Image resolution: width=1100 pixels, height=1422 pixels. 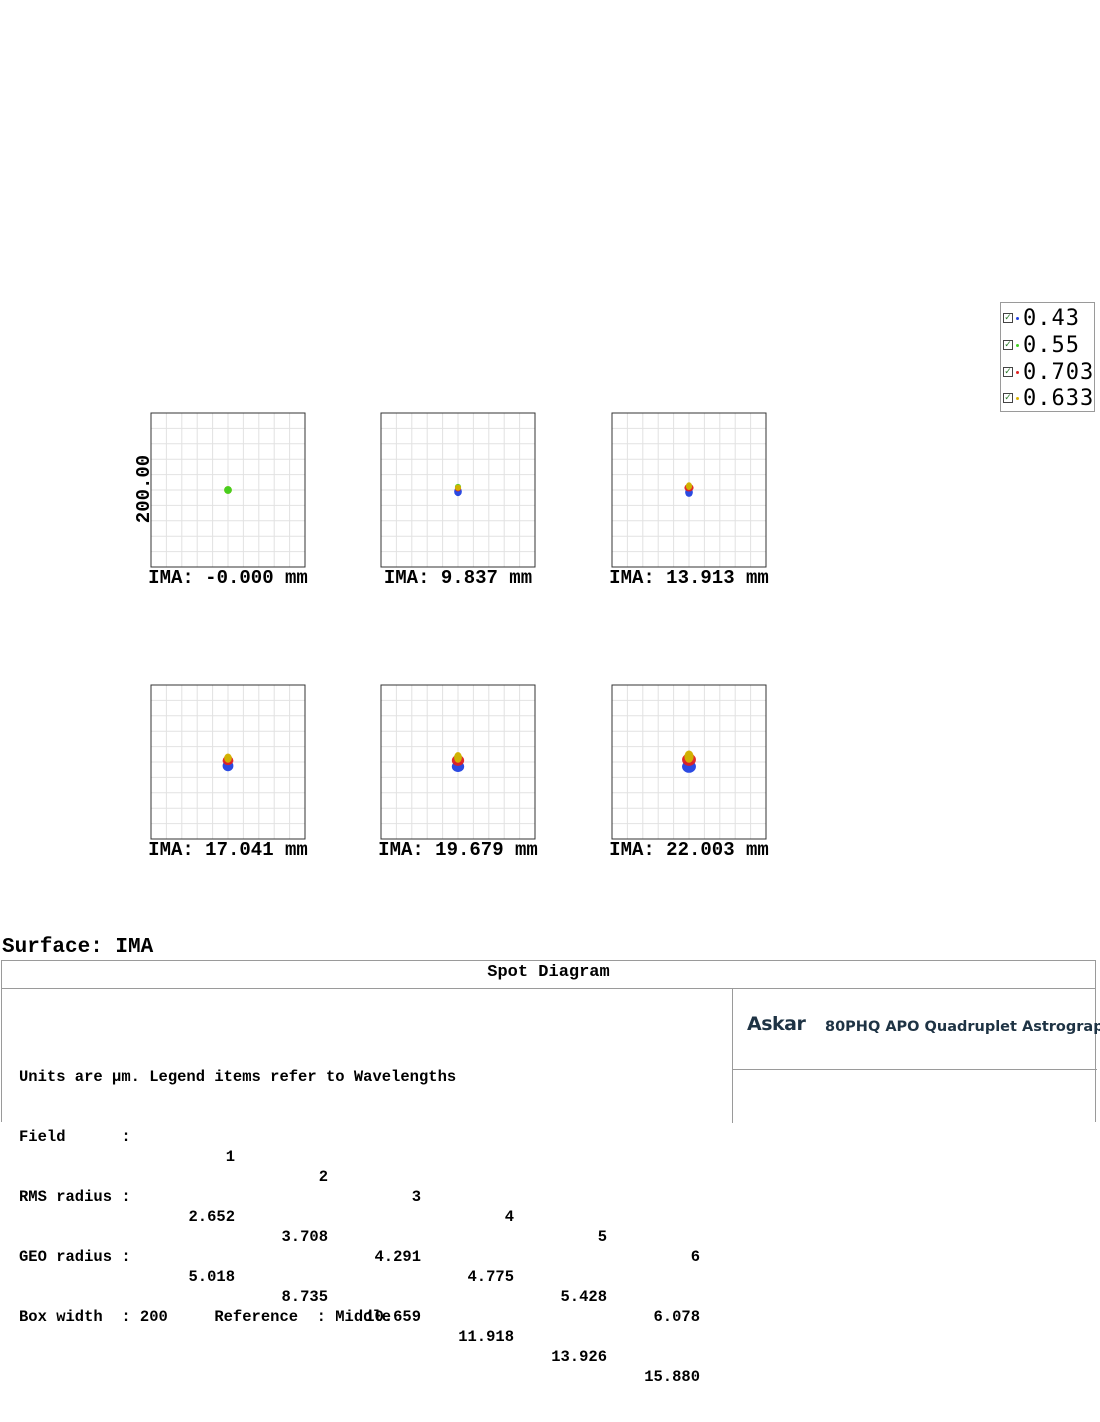 I want to click on surface-label: Surface: IMA, so click(x=78, y=947).